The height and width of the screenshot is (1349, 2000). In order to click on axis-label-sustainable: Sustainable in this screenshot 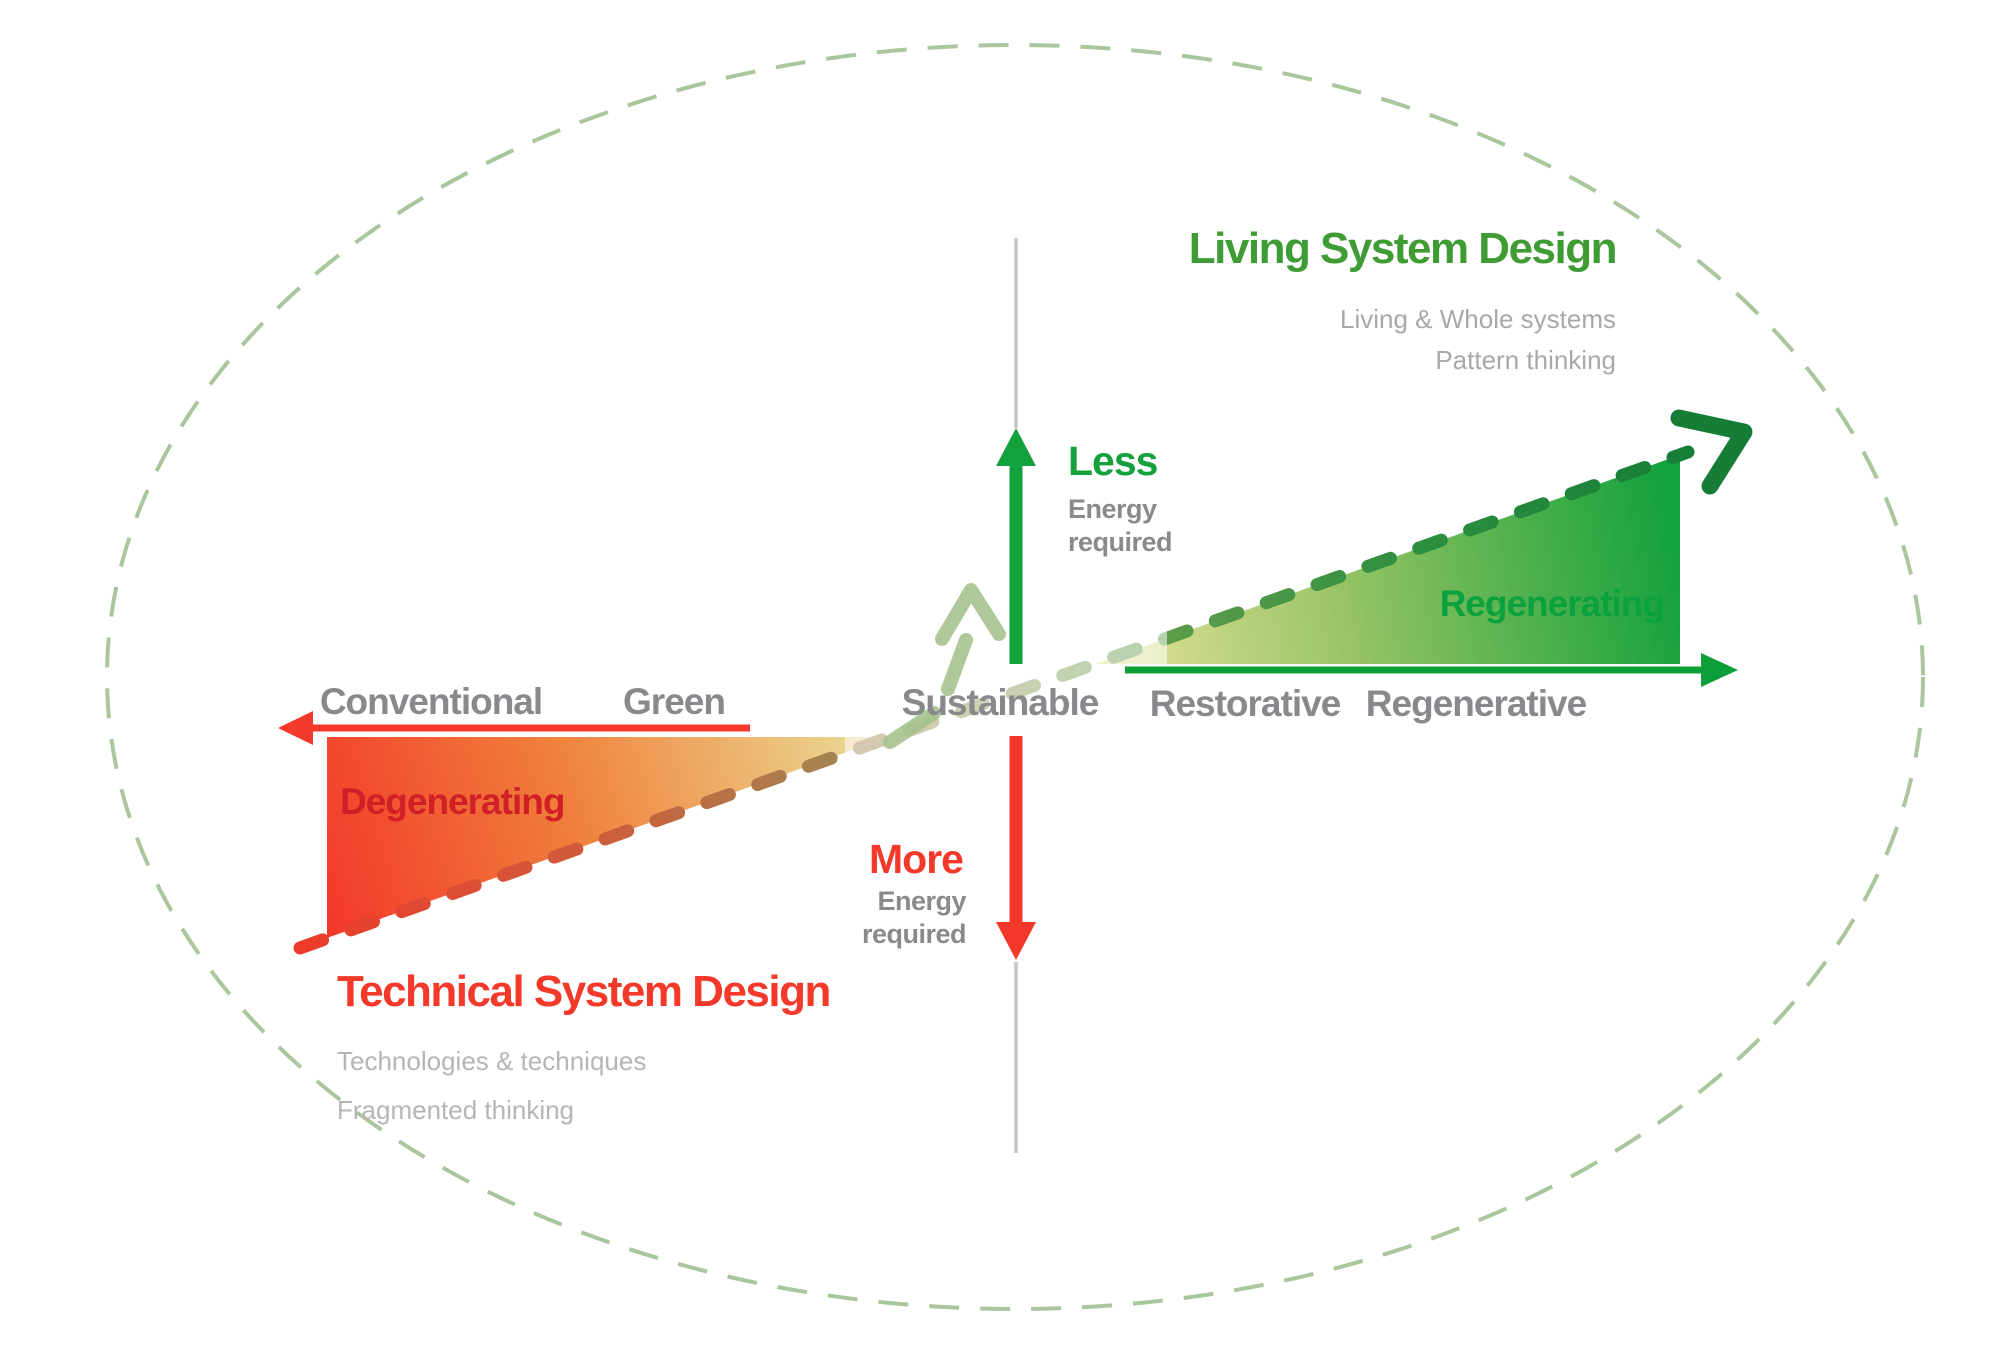, I will do `click(1000, 702)`.